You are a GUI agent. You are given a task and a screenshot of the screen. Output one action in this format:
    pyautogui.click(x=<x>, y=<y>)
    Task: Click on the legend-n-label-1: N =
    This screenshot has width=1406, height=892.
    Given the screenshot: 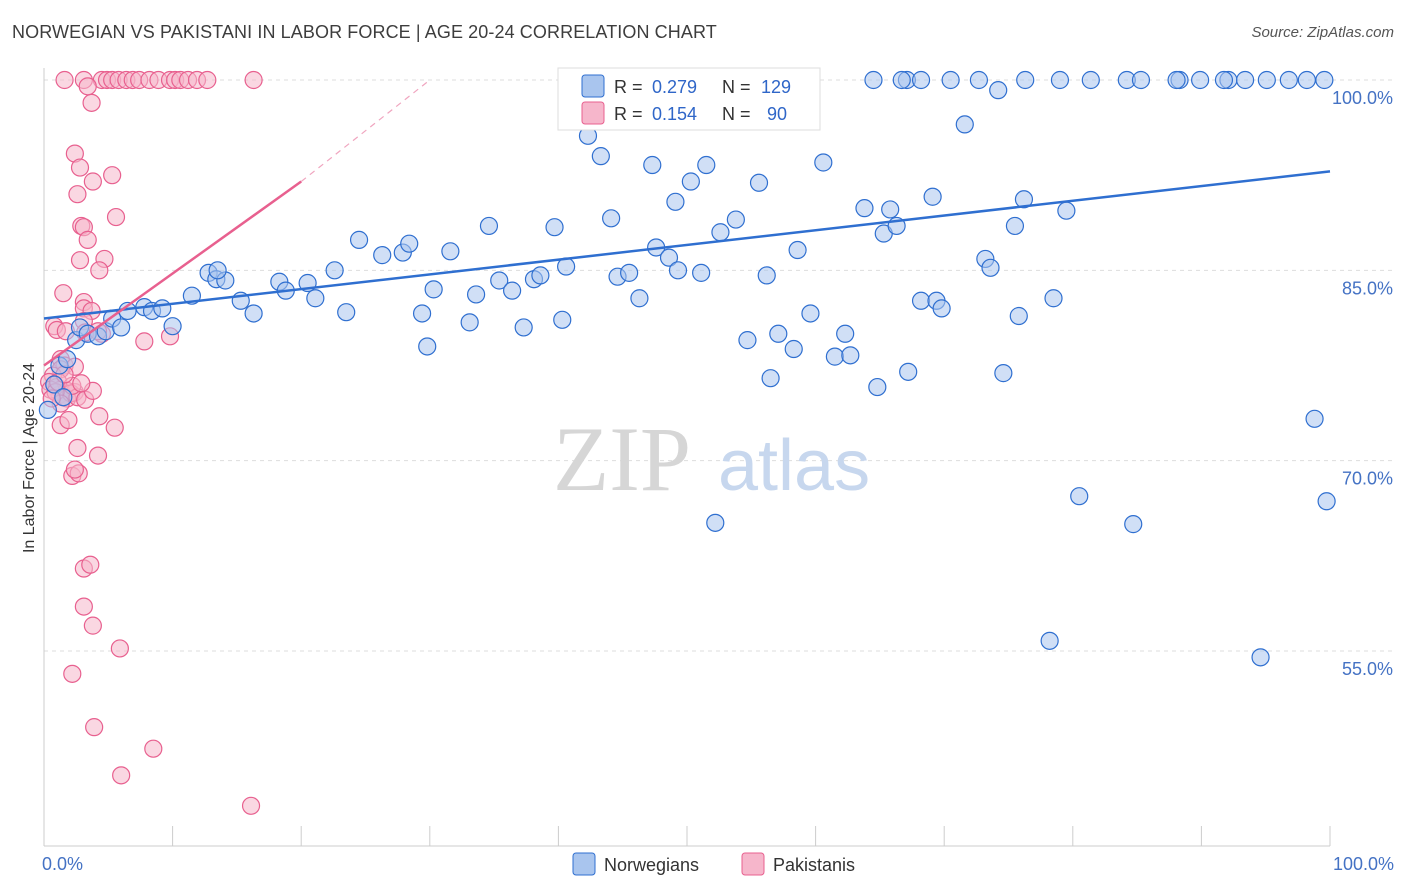 What is the action you would take?
    pyautogui.click(x=736, y=87)
    